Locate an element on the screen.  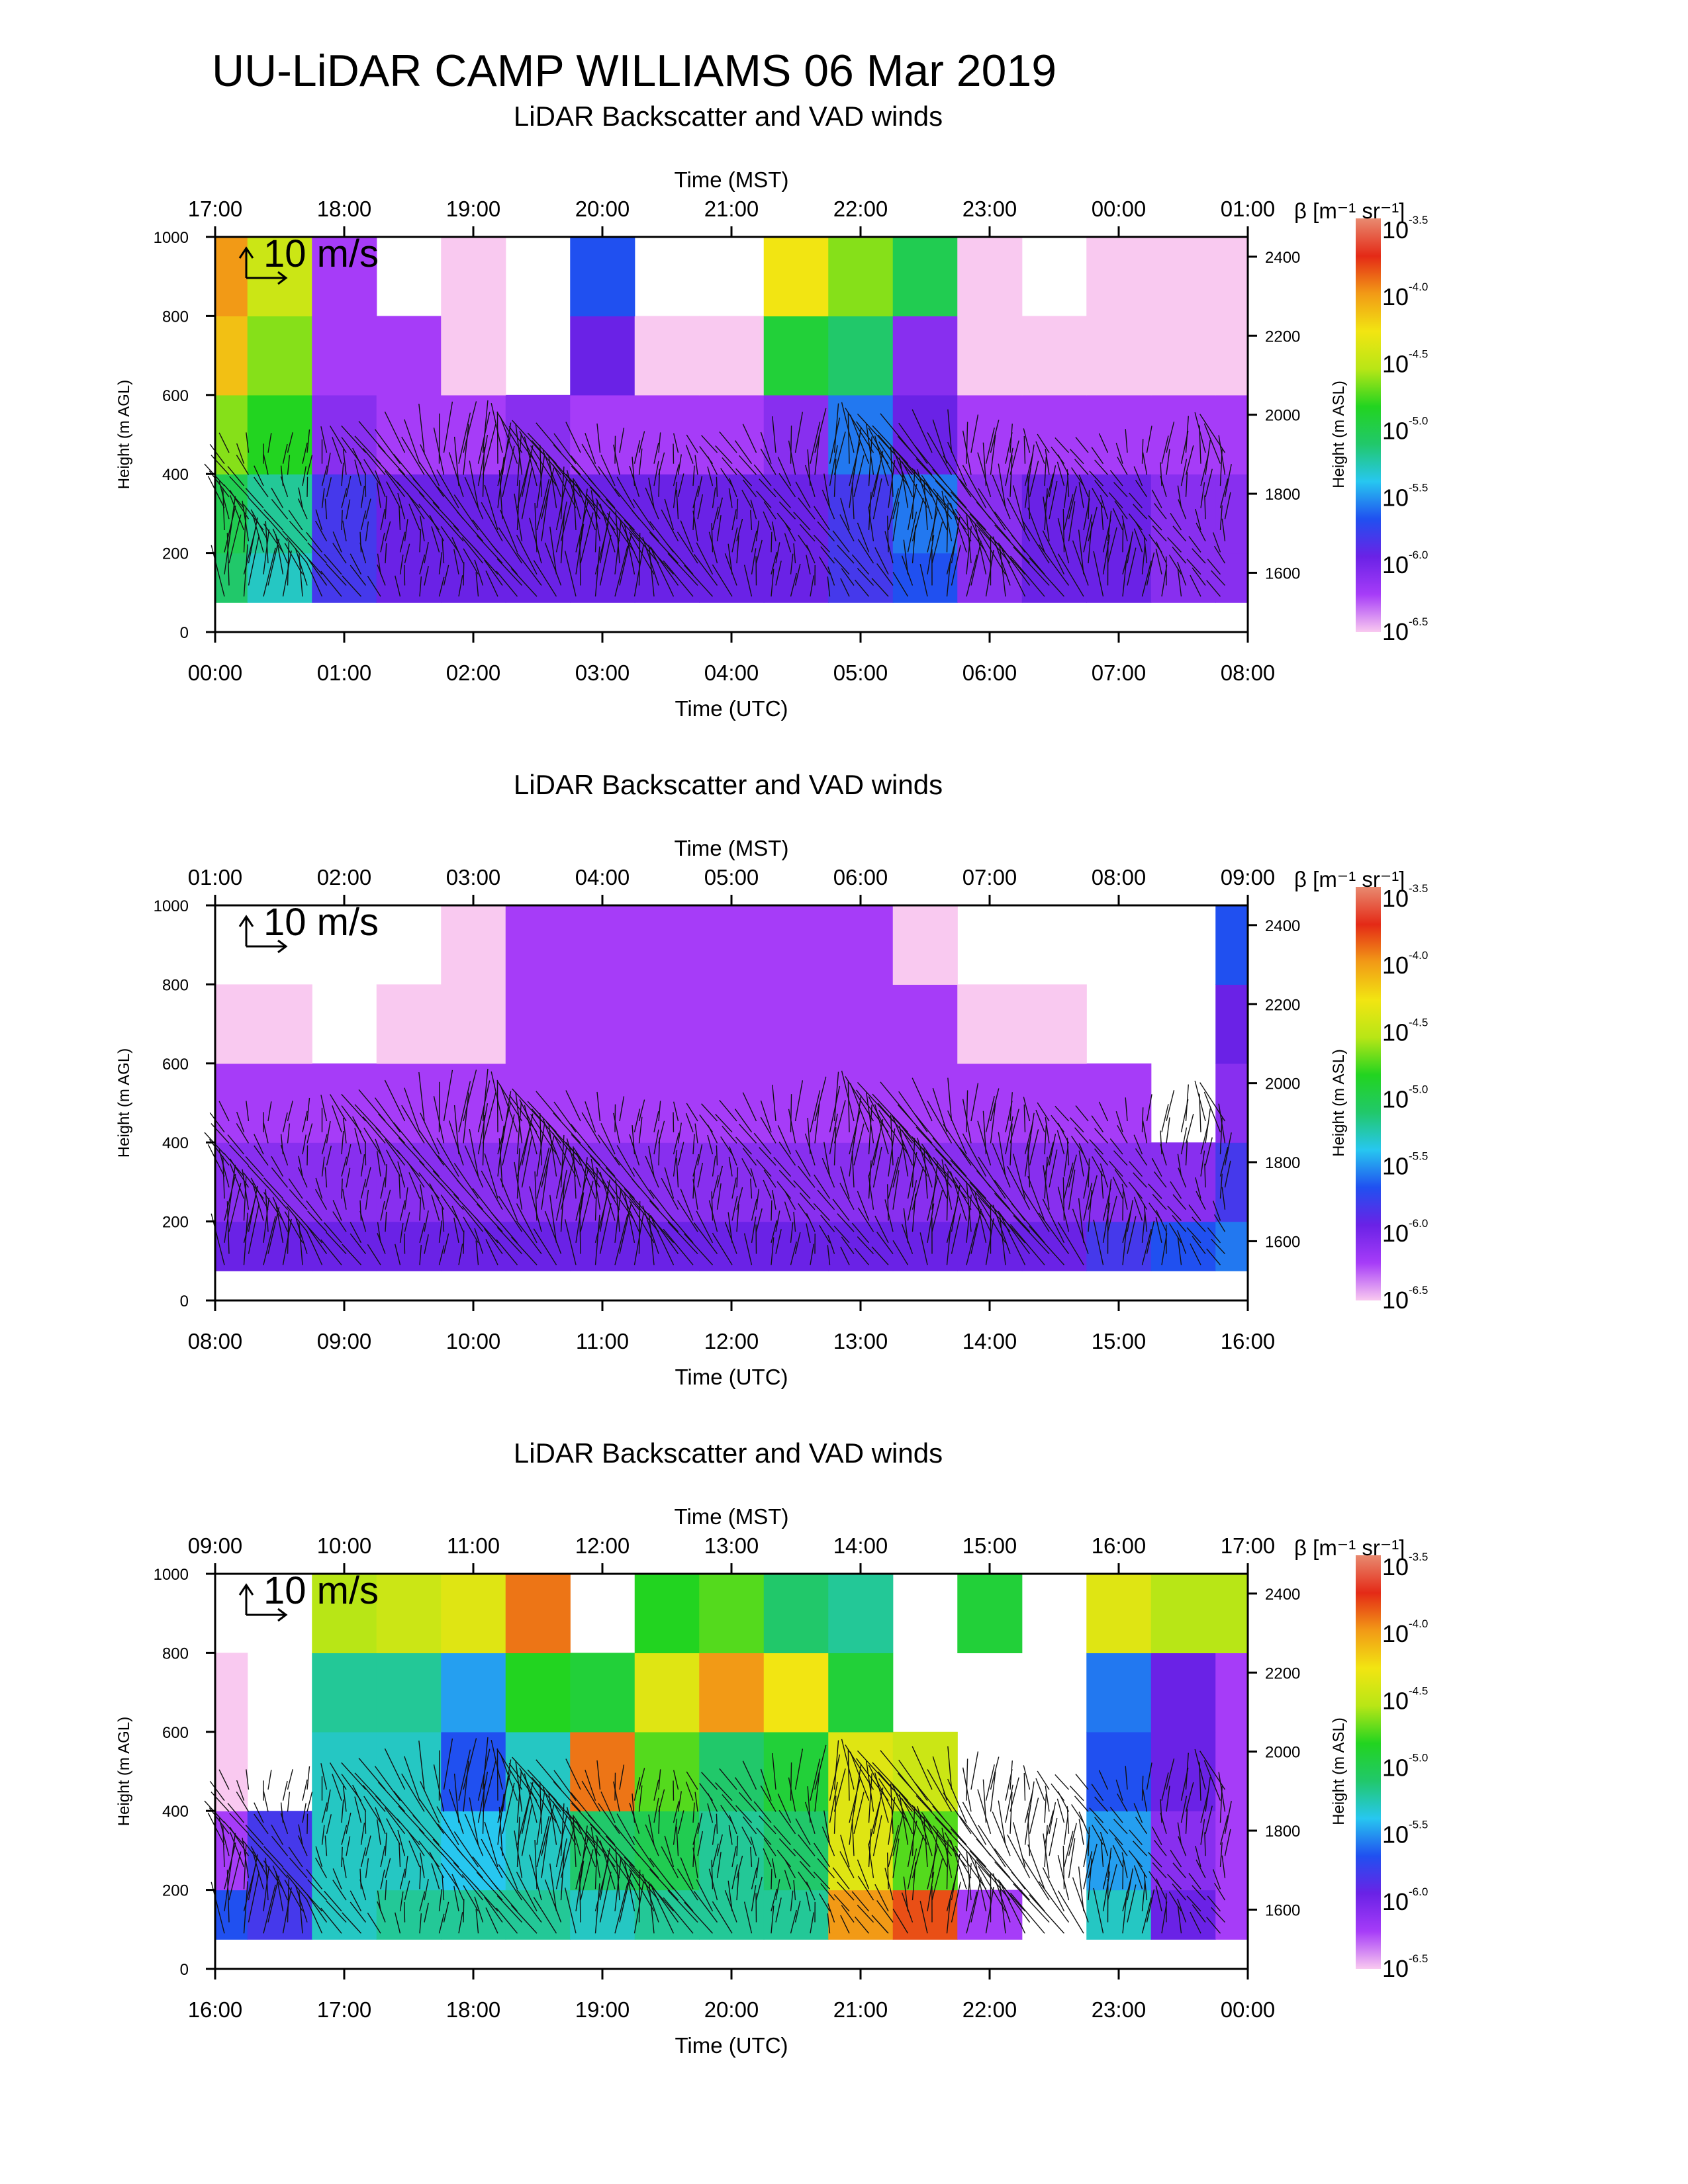
colorbar-tick-exponent: -4.0 is located at coordinates (1418, 287).